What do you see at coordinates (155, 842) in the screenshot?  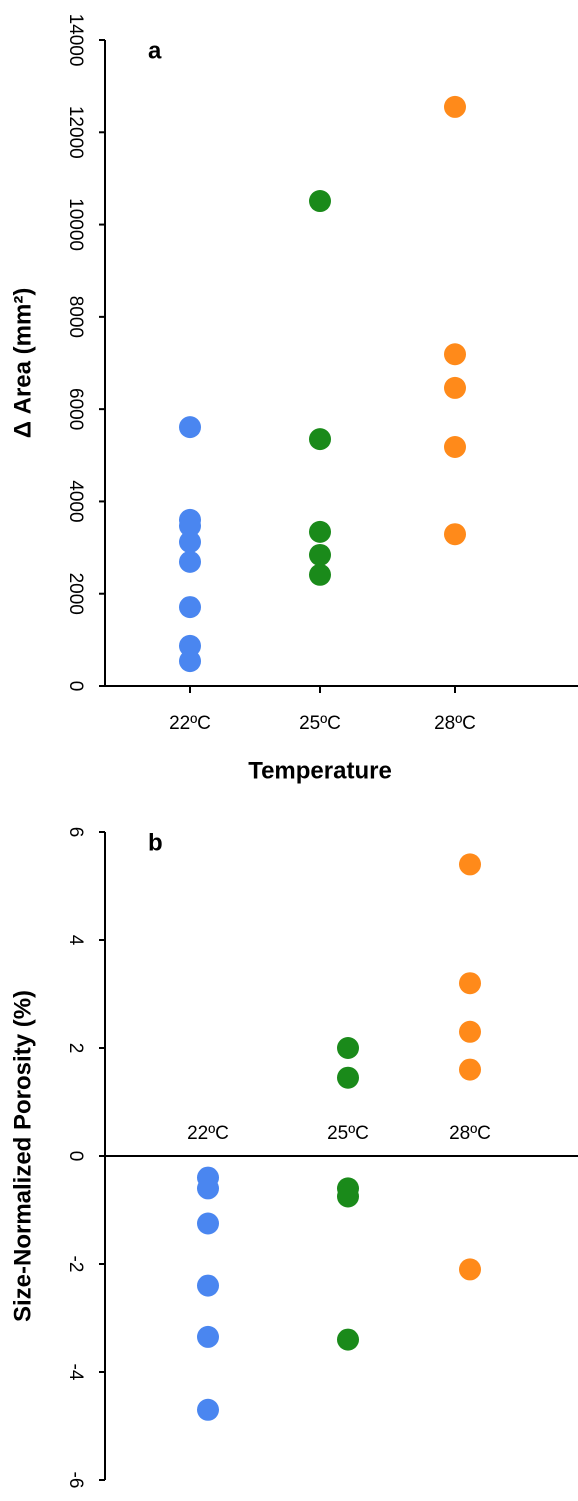 I see `panel-label: b` at bounding box center [155, 842].